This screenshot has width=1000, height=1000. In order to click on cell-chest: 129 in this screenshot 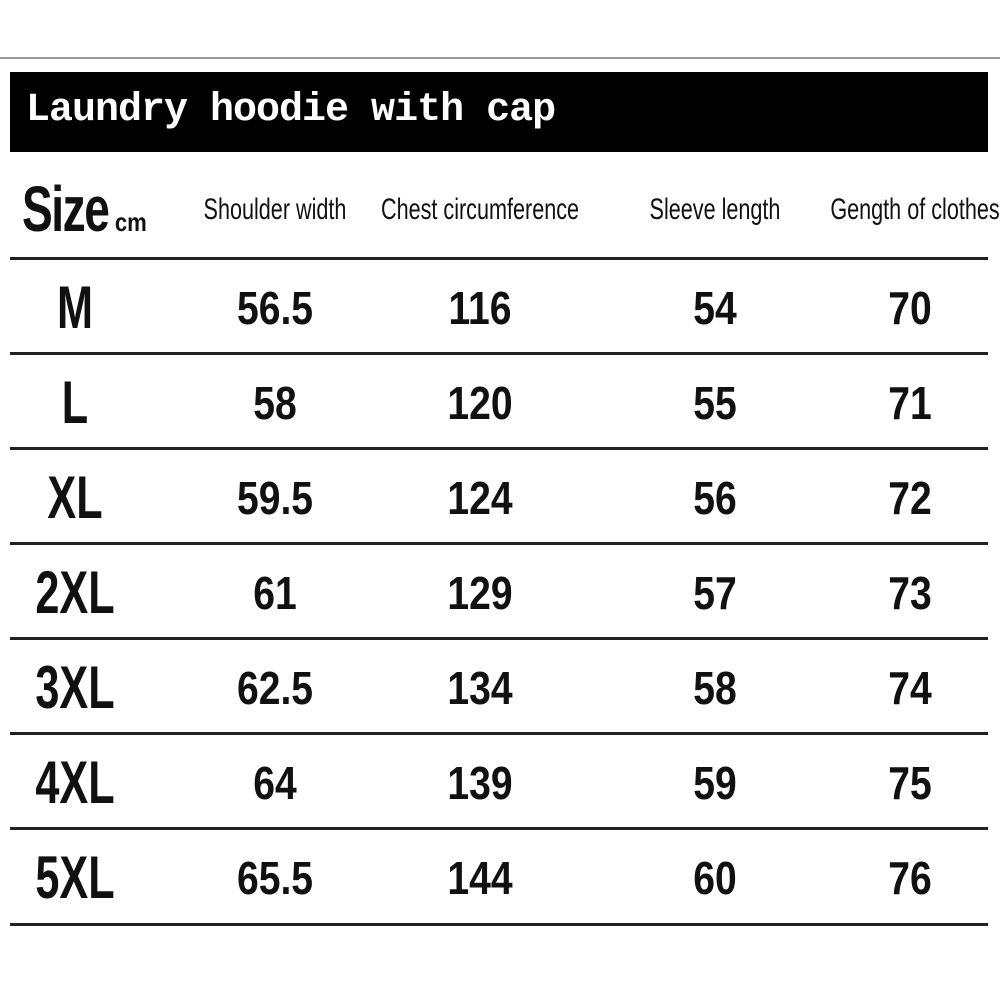, I will do `click(480, 592)`.